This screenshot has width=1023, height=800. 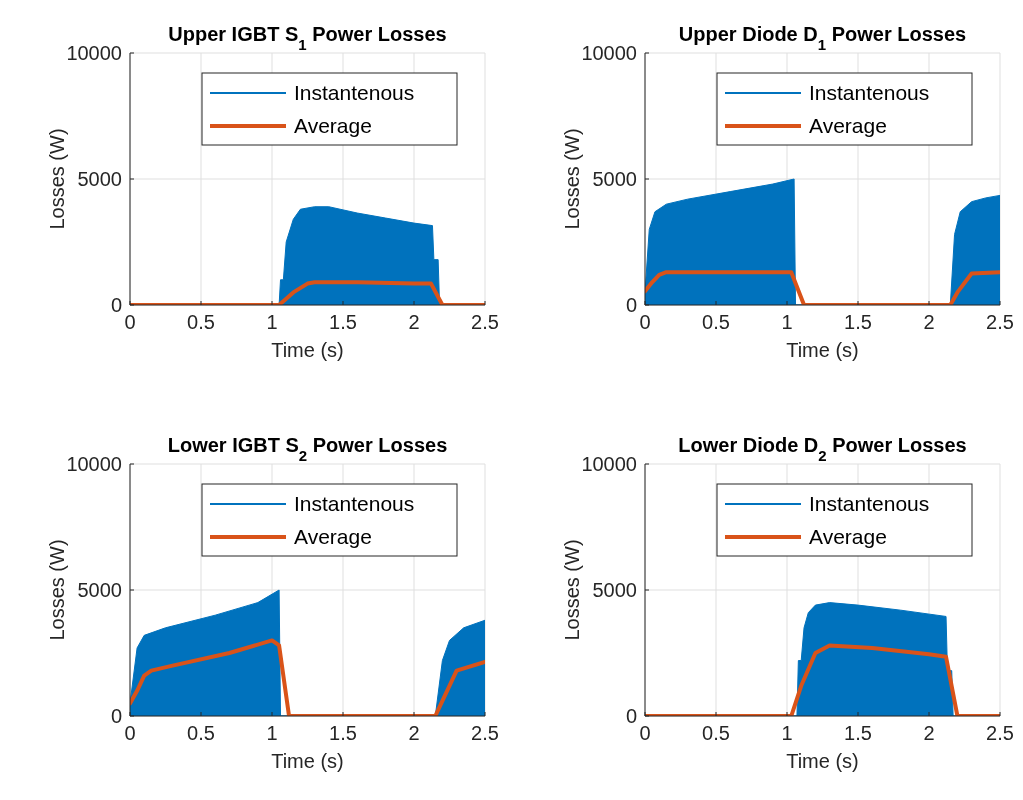 What do you see at coordinates (307, 38) in the screenshot?
I see `chart-title: Upper IGBT S$_{1}$ Power Losses` at bounding box center [307, 38].